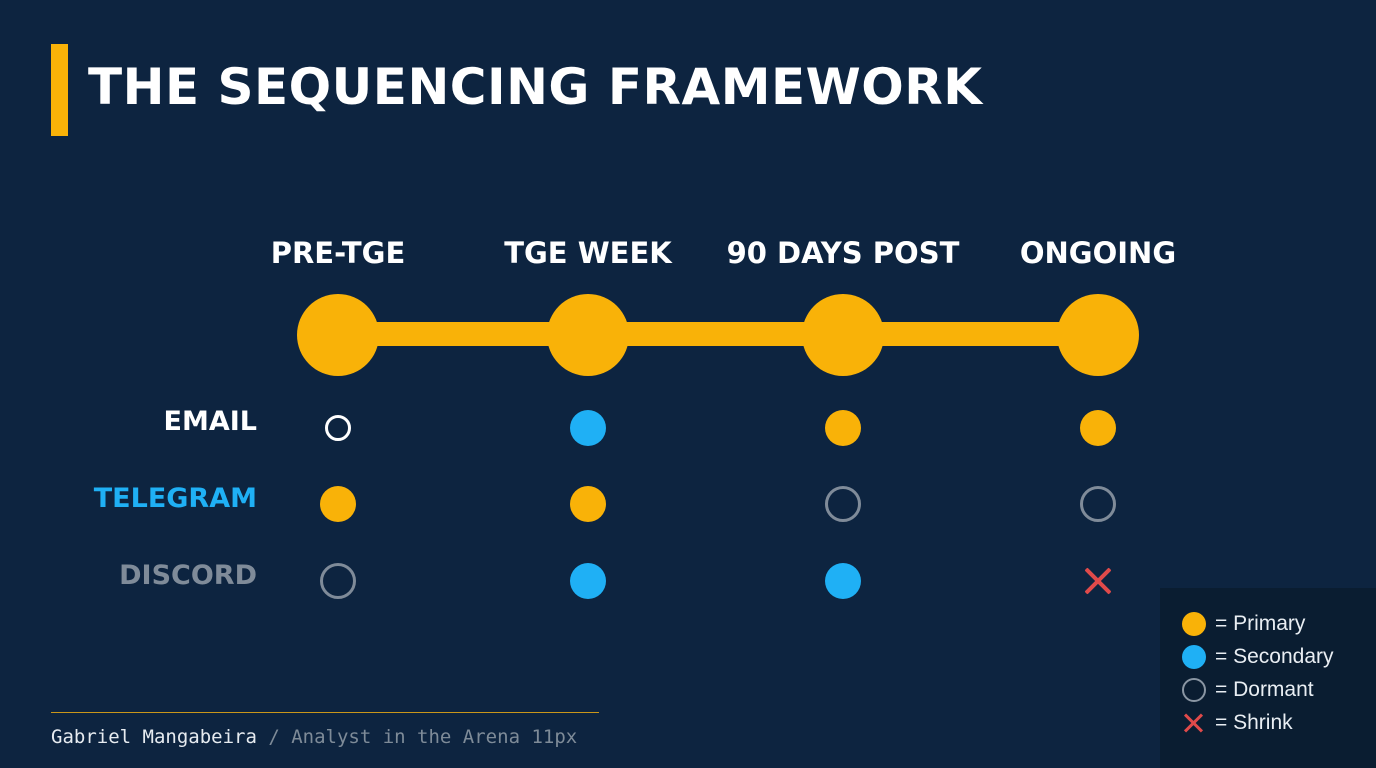 The height and width of the screenshot is (768, 1376). What do you see at coordinates (1098, 428) in the screenshot?
I see `email-ongoing-primary-dot` at bounding box center [1098, 428].